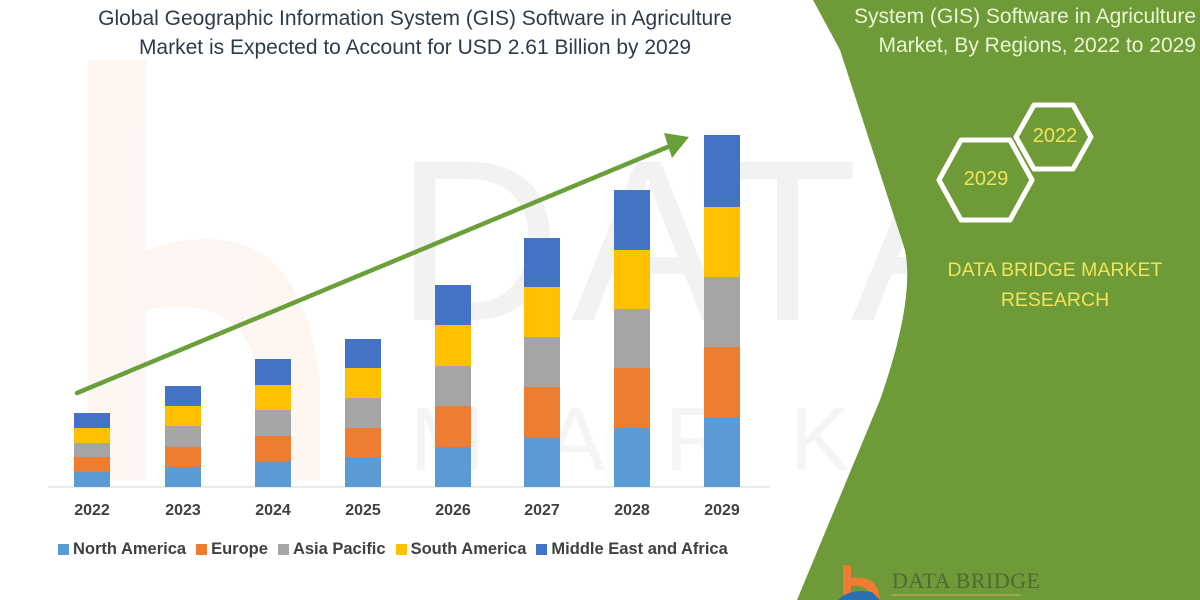 The image size is (1200, 600). Describe the element at coordinates (1052, 285) in the screenshot. I see `brand-text: DATA BRIDGE MARKET RESEARCH` at that location.